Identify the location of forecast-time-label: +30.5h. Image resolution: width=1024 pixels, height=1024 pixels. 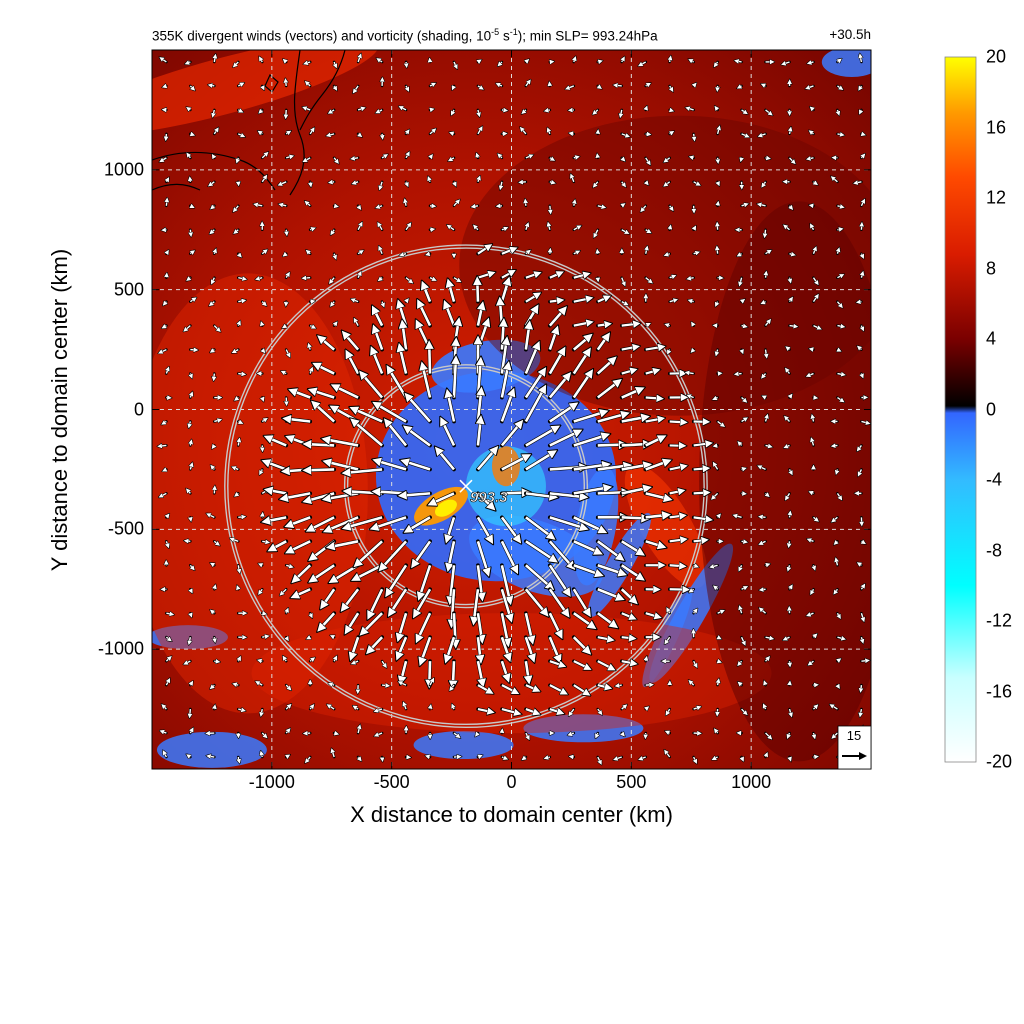
(850, 34).